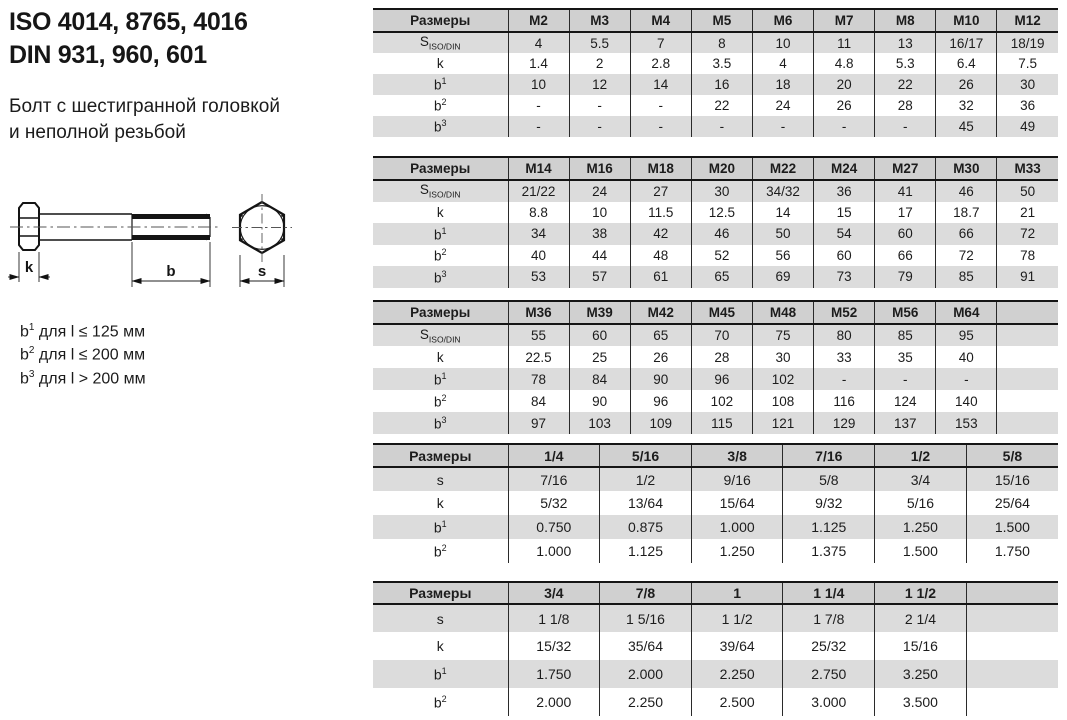  I want to click on thread-size-header: 1, so click(736, 593).